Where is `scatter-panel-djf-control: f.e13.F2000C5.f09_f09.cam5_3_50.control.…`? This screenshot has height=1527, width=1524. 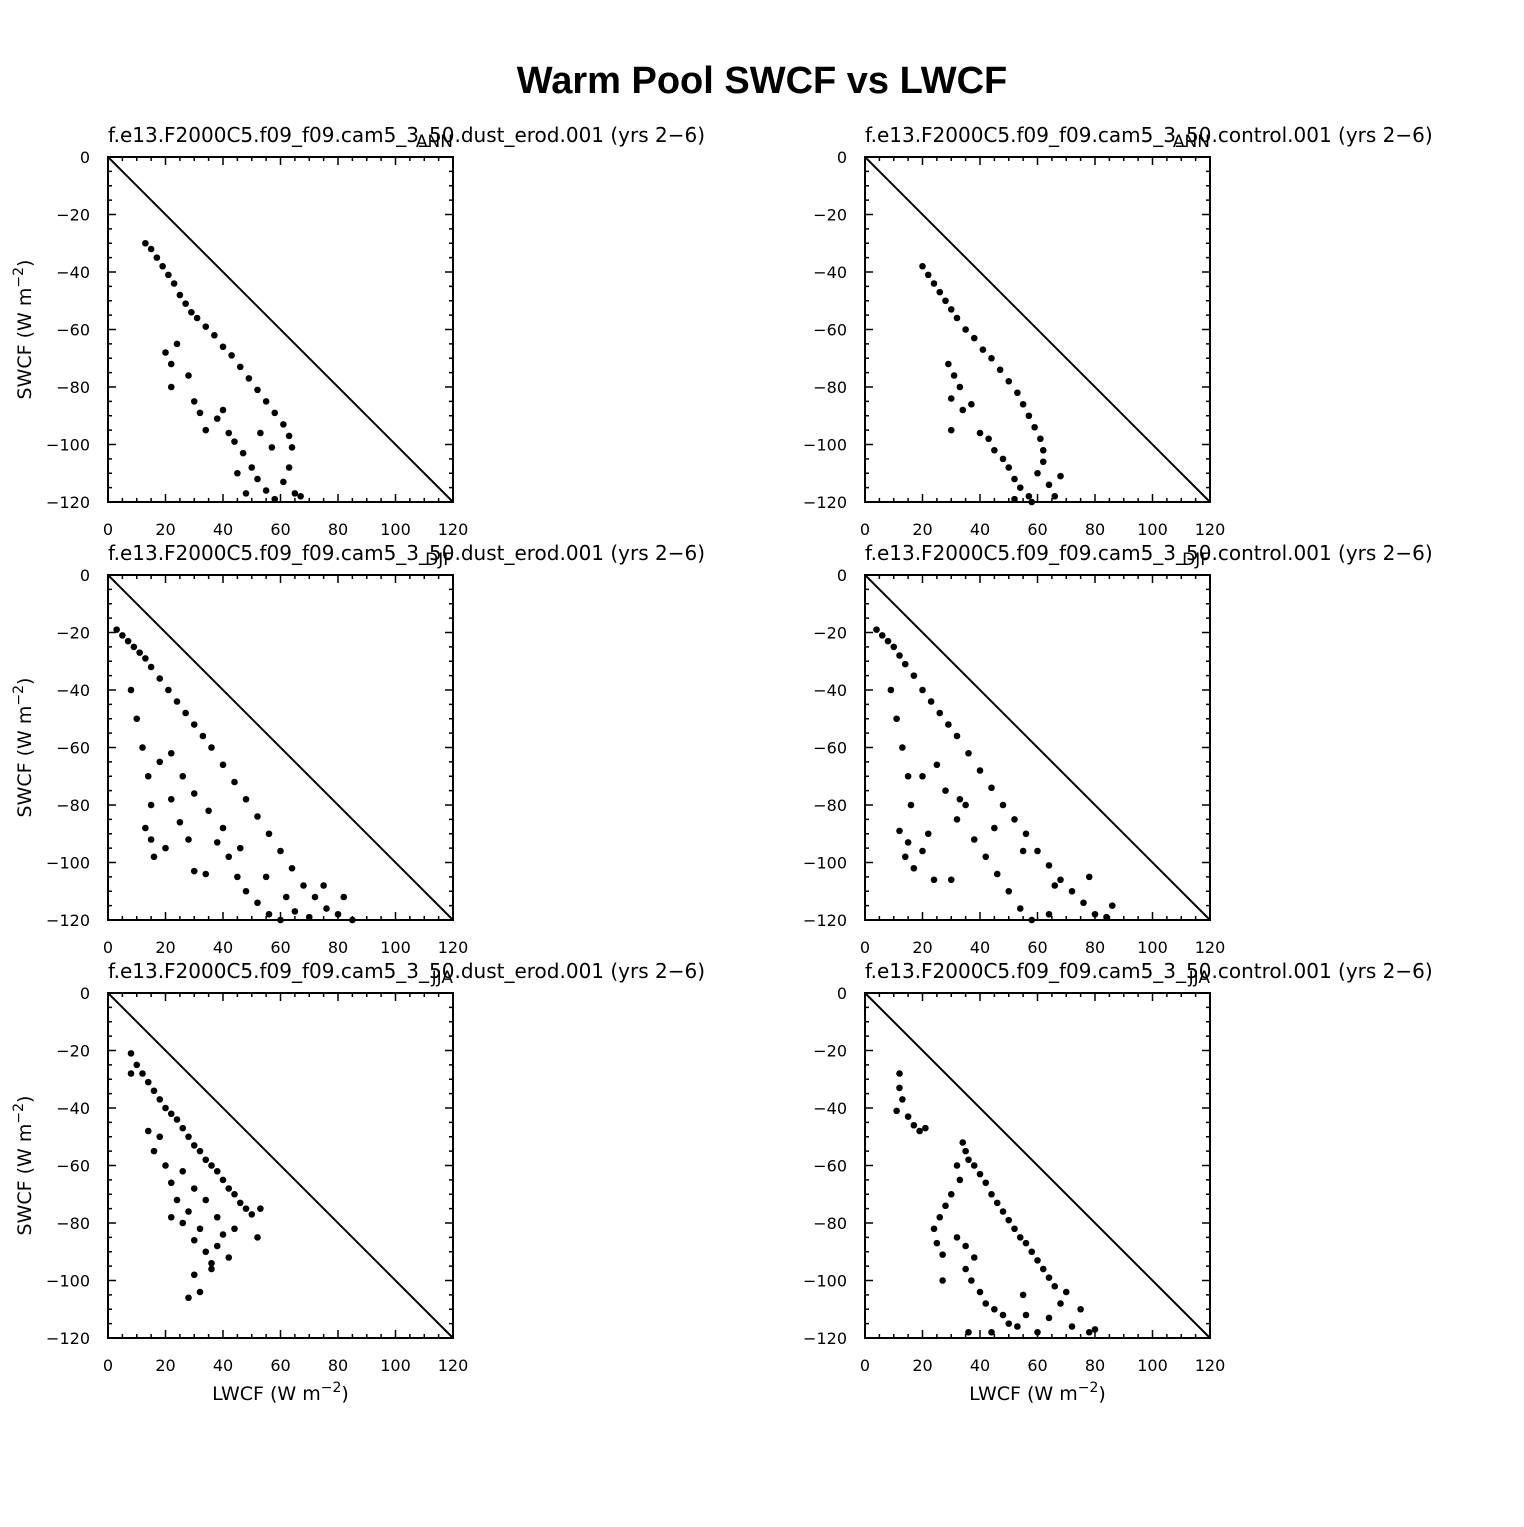
scatter-panel-djf-control: f.e13.F2000C5.f09_f09.cam5_3_50.control.… is located at coordinates (1118, 749).